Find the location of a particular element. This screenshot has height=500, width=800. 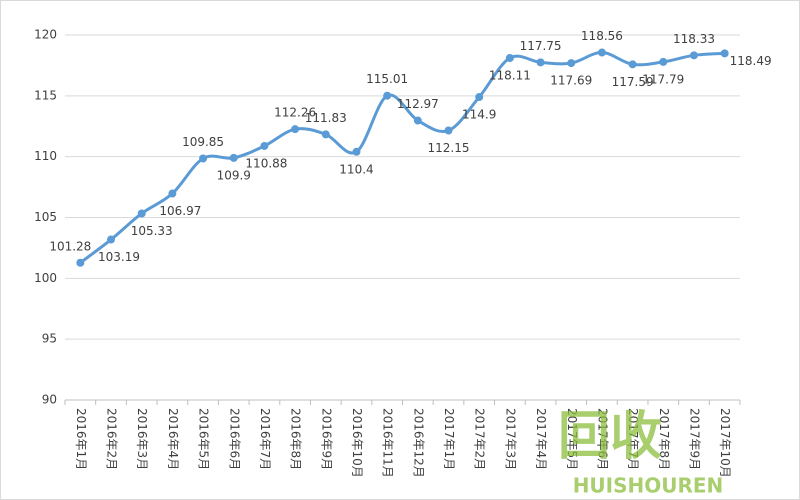

x-tick-label: 2016年2月 is located at coordinates (112, 439).